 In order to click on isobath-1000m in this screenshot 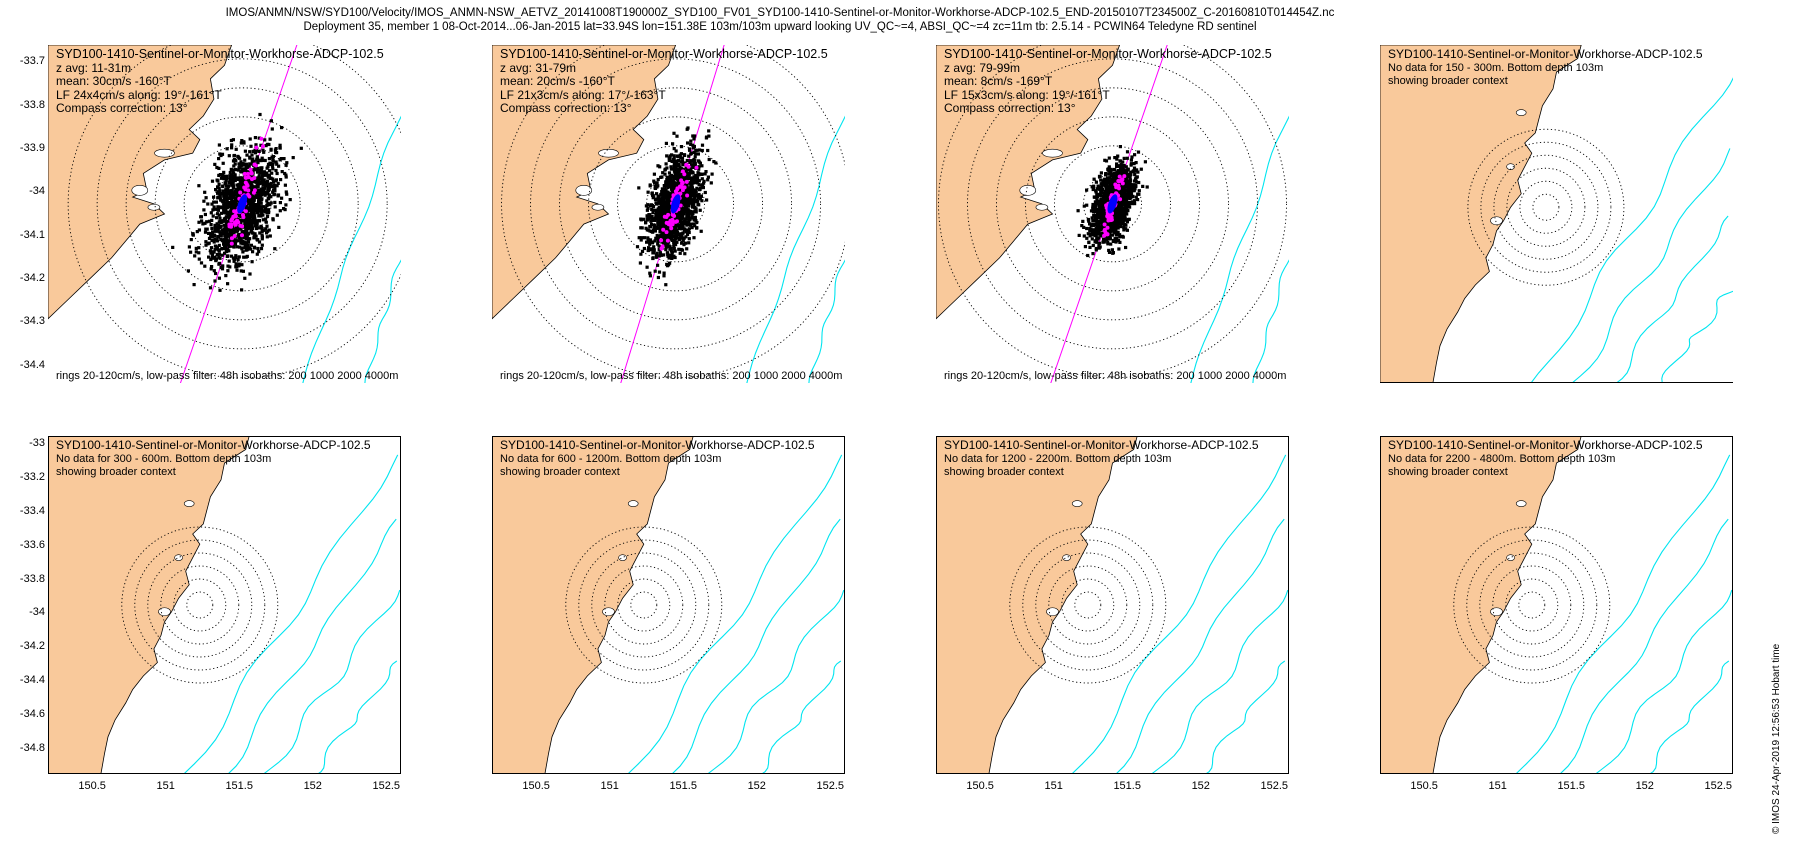, I will do `click(826, 321)`.